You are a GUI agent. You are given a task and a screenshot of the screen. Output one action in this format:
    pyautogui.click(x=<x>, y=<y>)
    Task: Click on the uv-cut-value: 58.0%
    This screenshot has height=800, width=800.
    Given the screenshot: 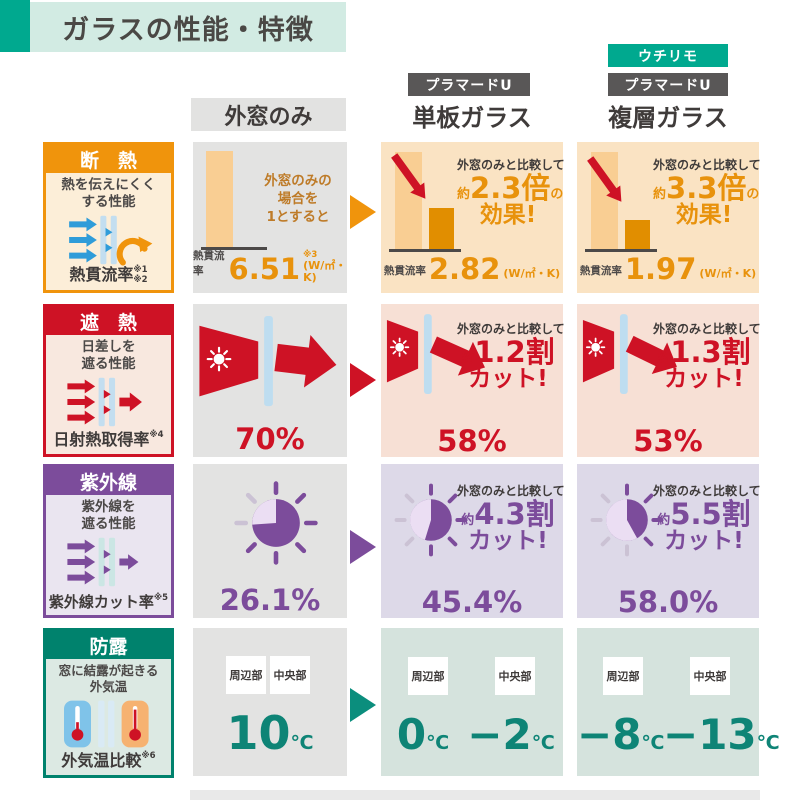 What is the action you would take?
    pyautogui.click(x=668, y=602)
    